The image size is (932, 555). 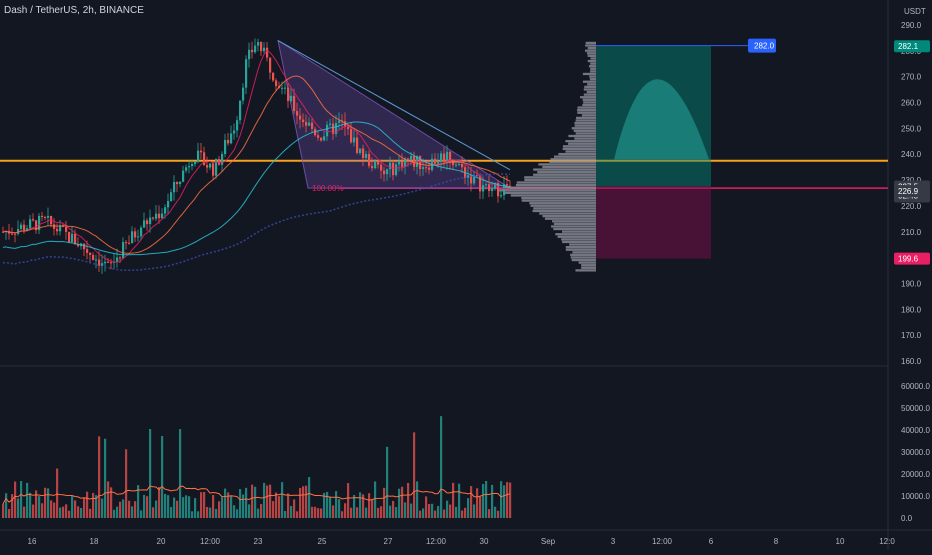 I want to click on price-tick-label: 220.0, so click(x=911, y=206).